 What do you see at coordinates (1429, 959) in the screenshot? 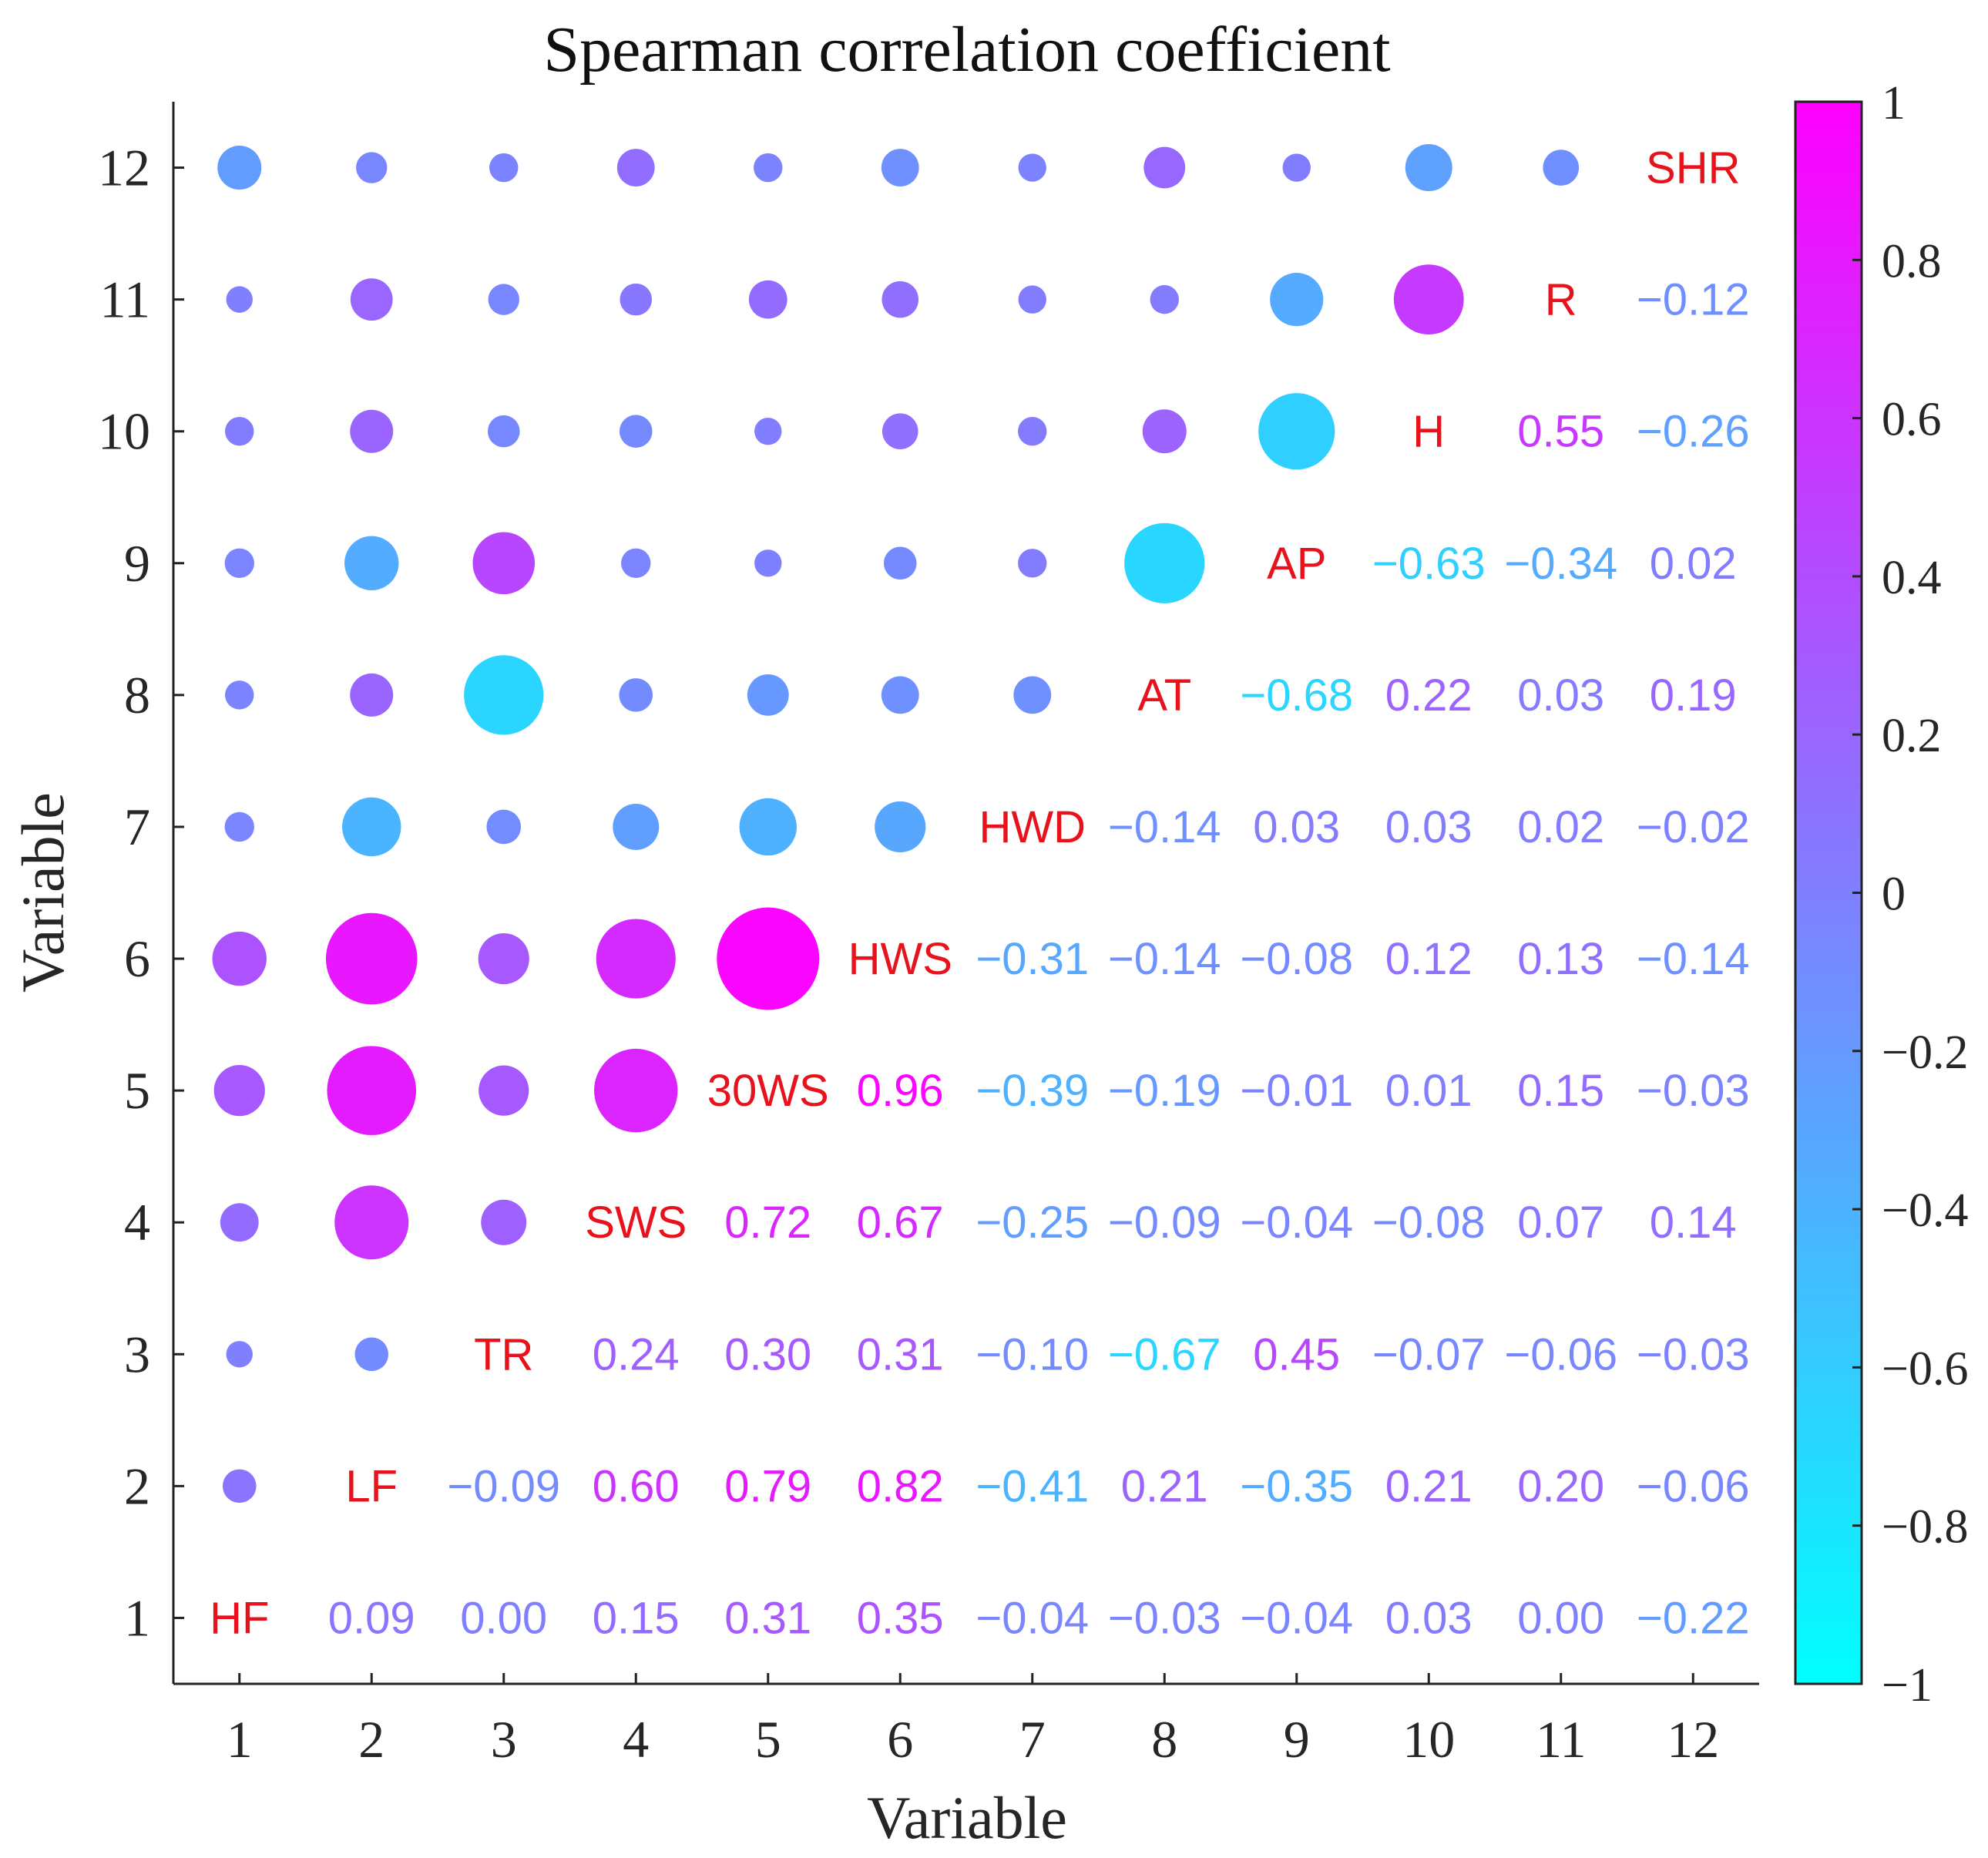
I see `coefficient-label: 0.12` at bounding box center [1429, 959].